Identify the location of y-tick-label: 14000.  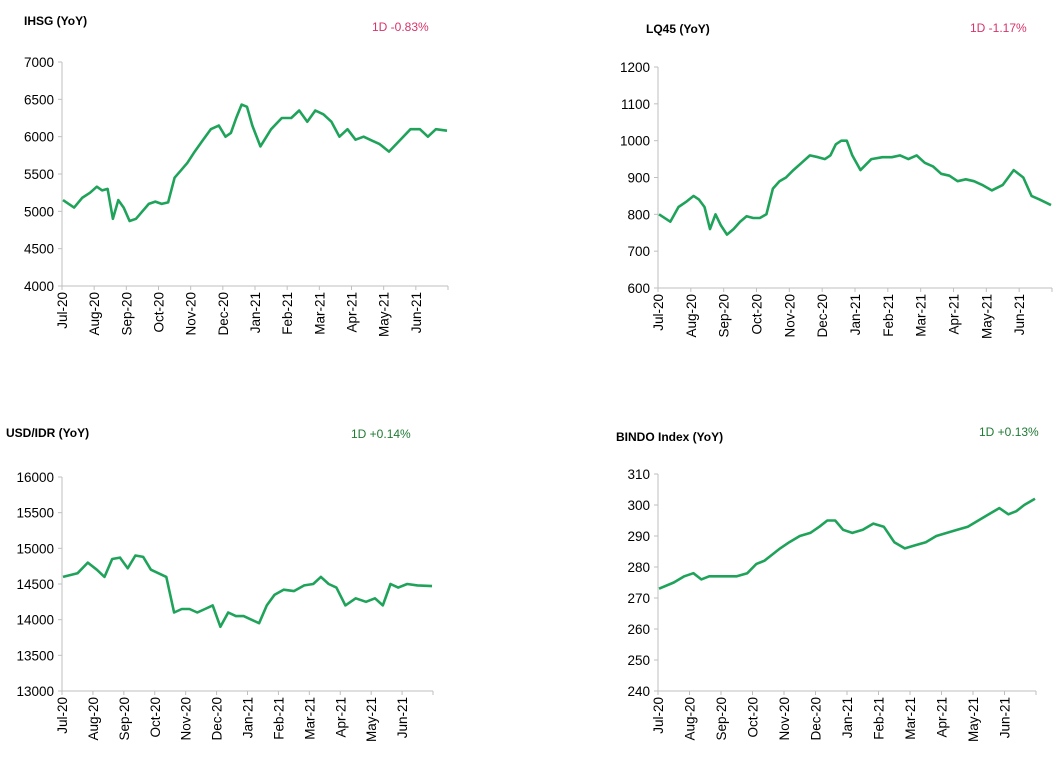
(35, 620).